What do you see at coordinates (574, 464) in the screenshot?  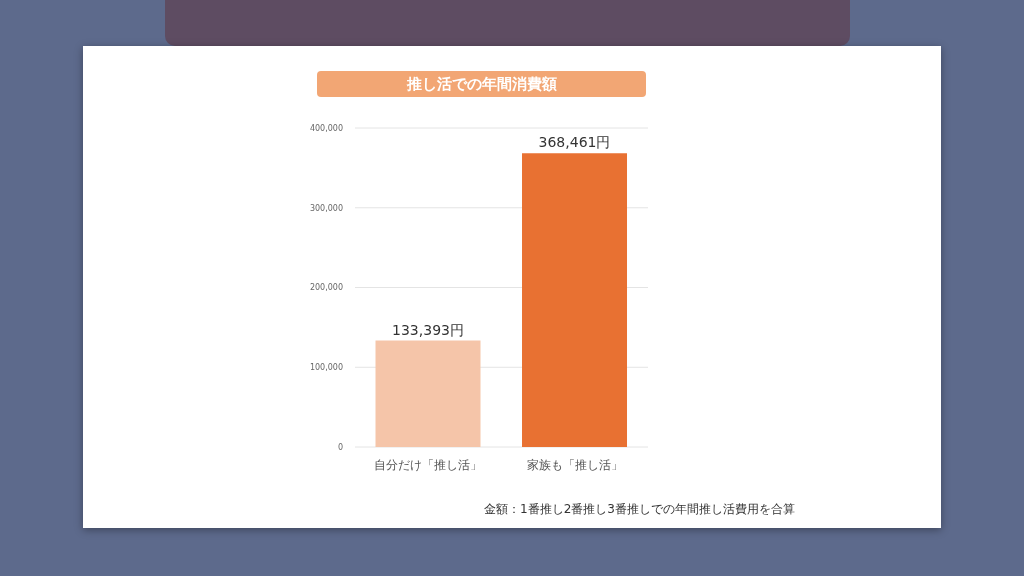 I see `x-tick-label: 家族も「推し活」` at bounding box center [574, 464].